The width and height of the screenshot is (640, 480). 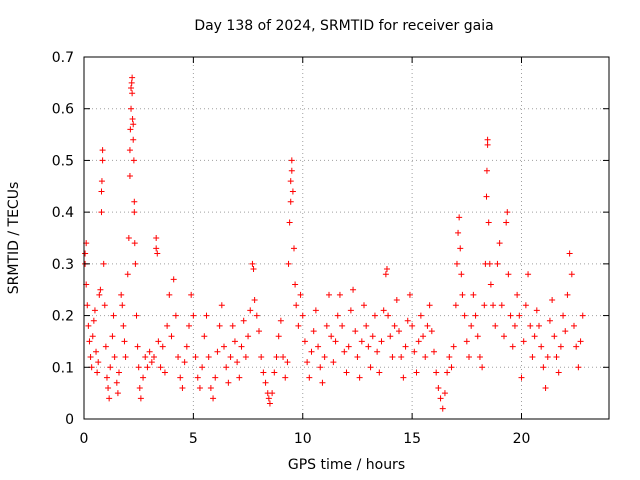 I want to click on x-tick-label: 5, so click(x=193, y=439).